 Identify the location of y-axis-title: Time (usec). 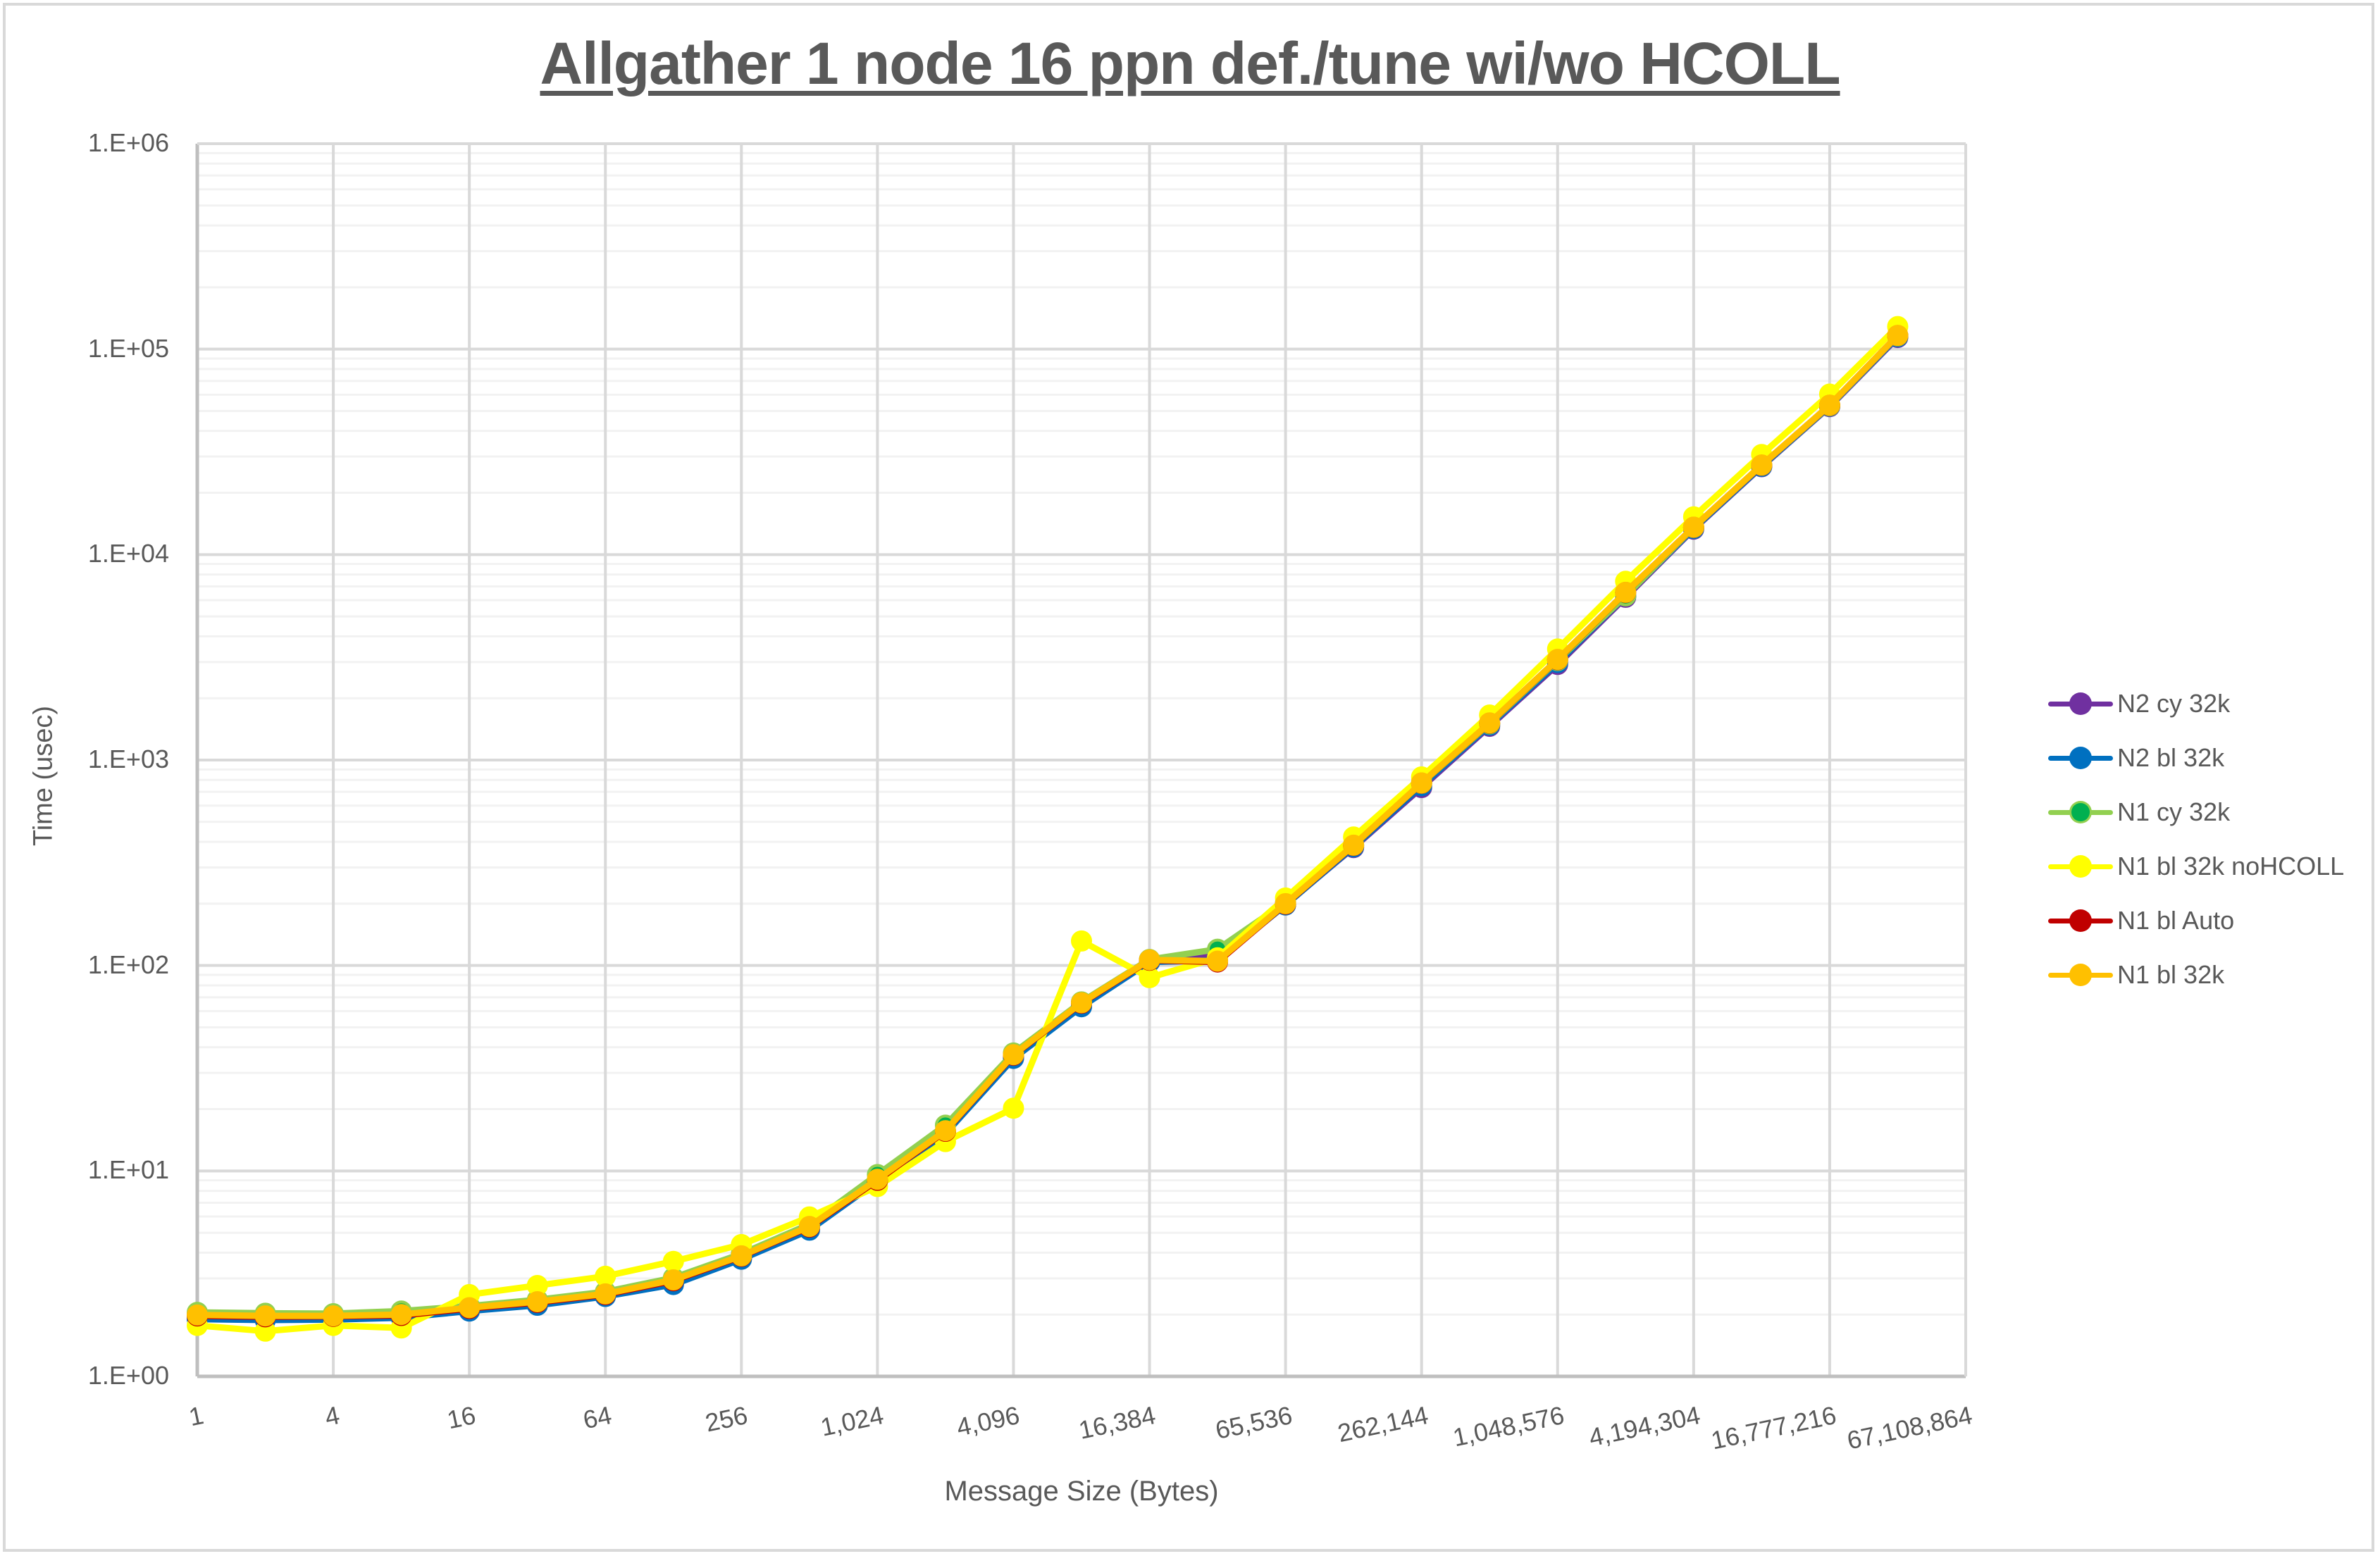
(43, 776).